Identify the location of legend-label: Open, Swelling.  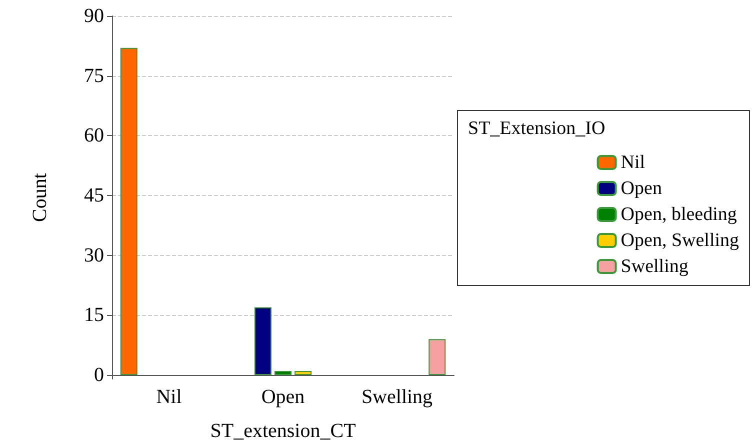
(680, 240).